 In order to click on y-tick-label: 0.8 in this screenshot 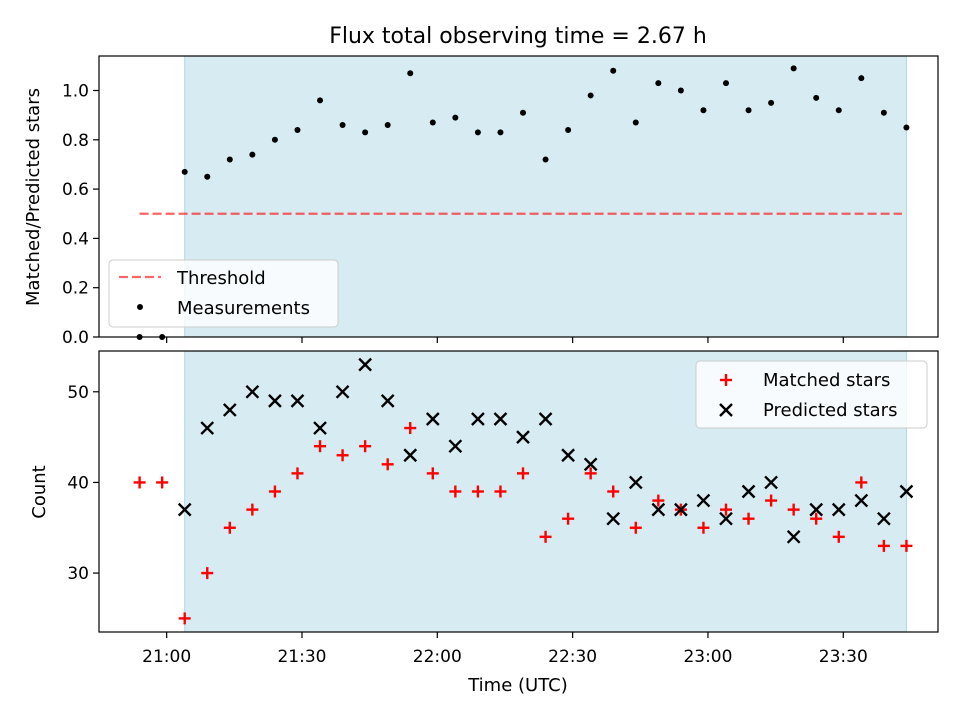, I will do `click(75, 141)`.